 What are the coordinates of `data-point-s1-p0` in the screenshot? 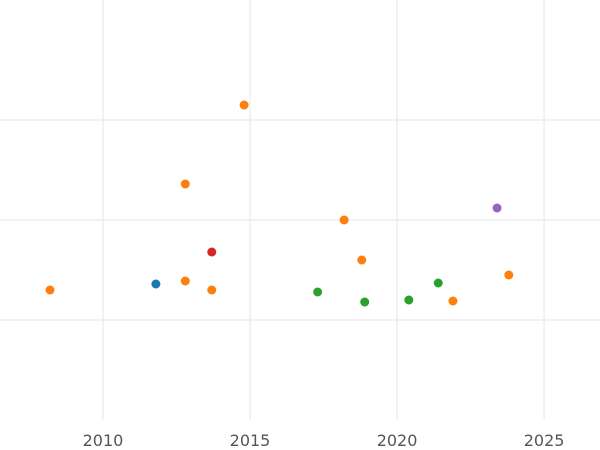 It's located at (50, 290).